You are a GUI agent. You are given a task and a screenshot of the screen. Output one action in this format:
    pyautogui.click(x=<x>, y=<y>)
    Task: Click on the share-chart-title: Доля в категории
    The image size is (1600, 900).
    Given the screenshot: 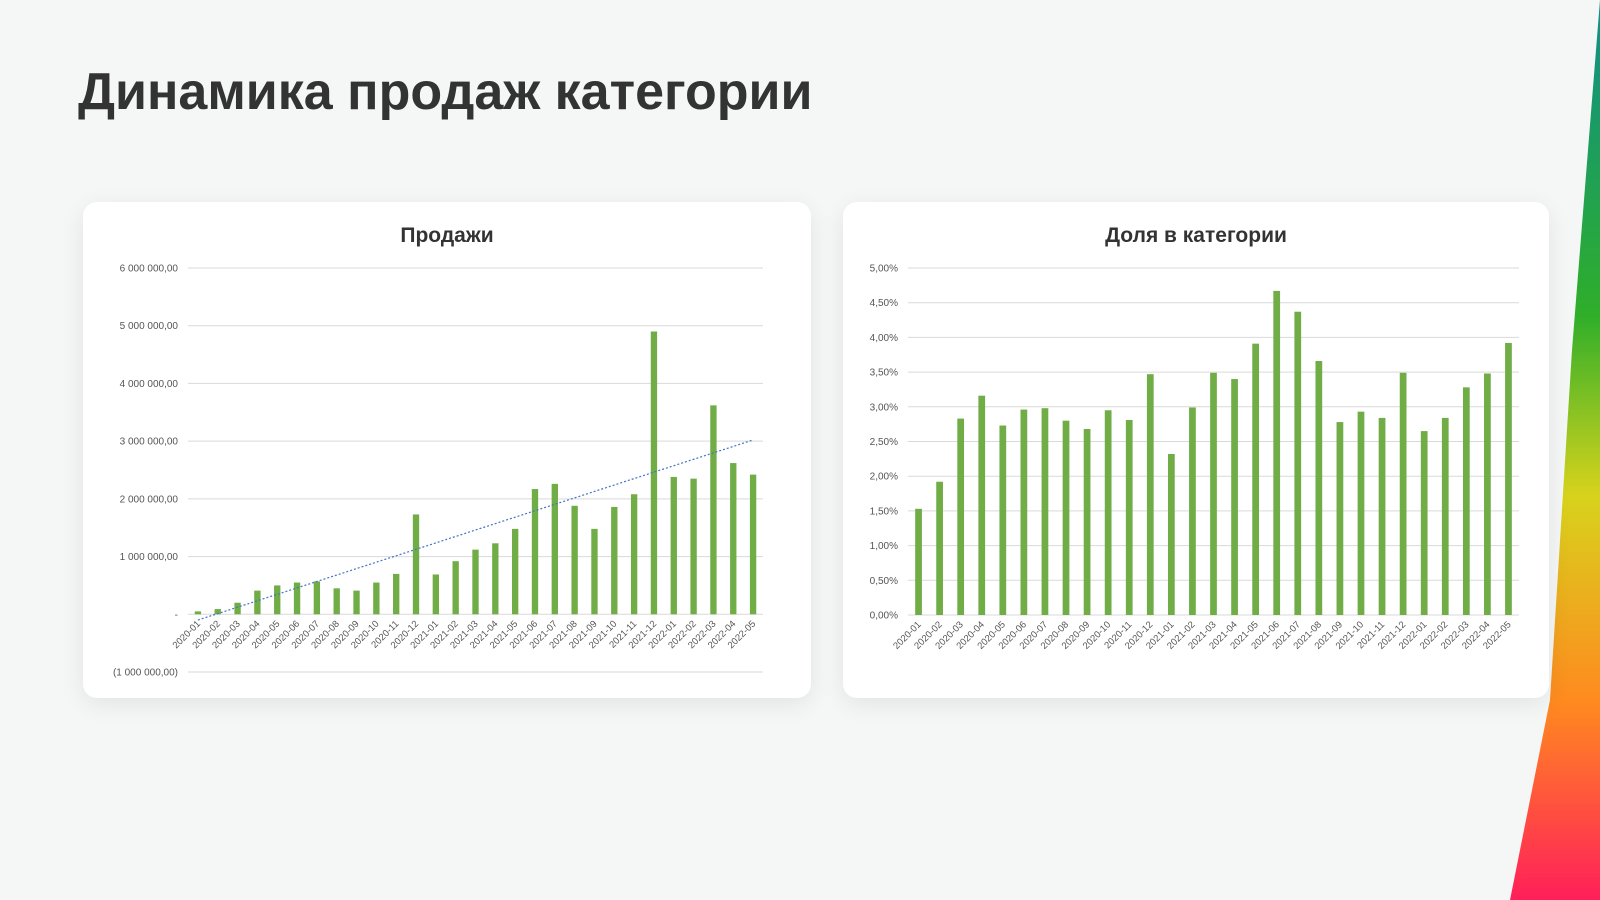 What is the action you would take?
    pyautogui.click(x=1196, y=235)
    